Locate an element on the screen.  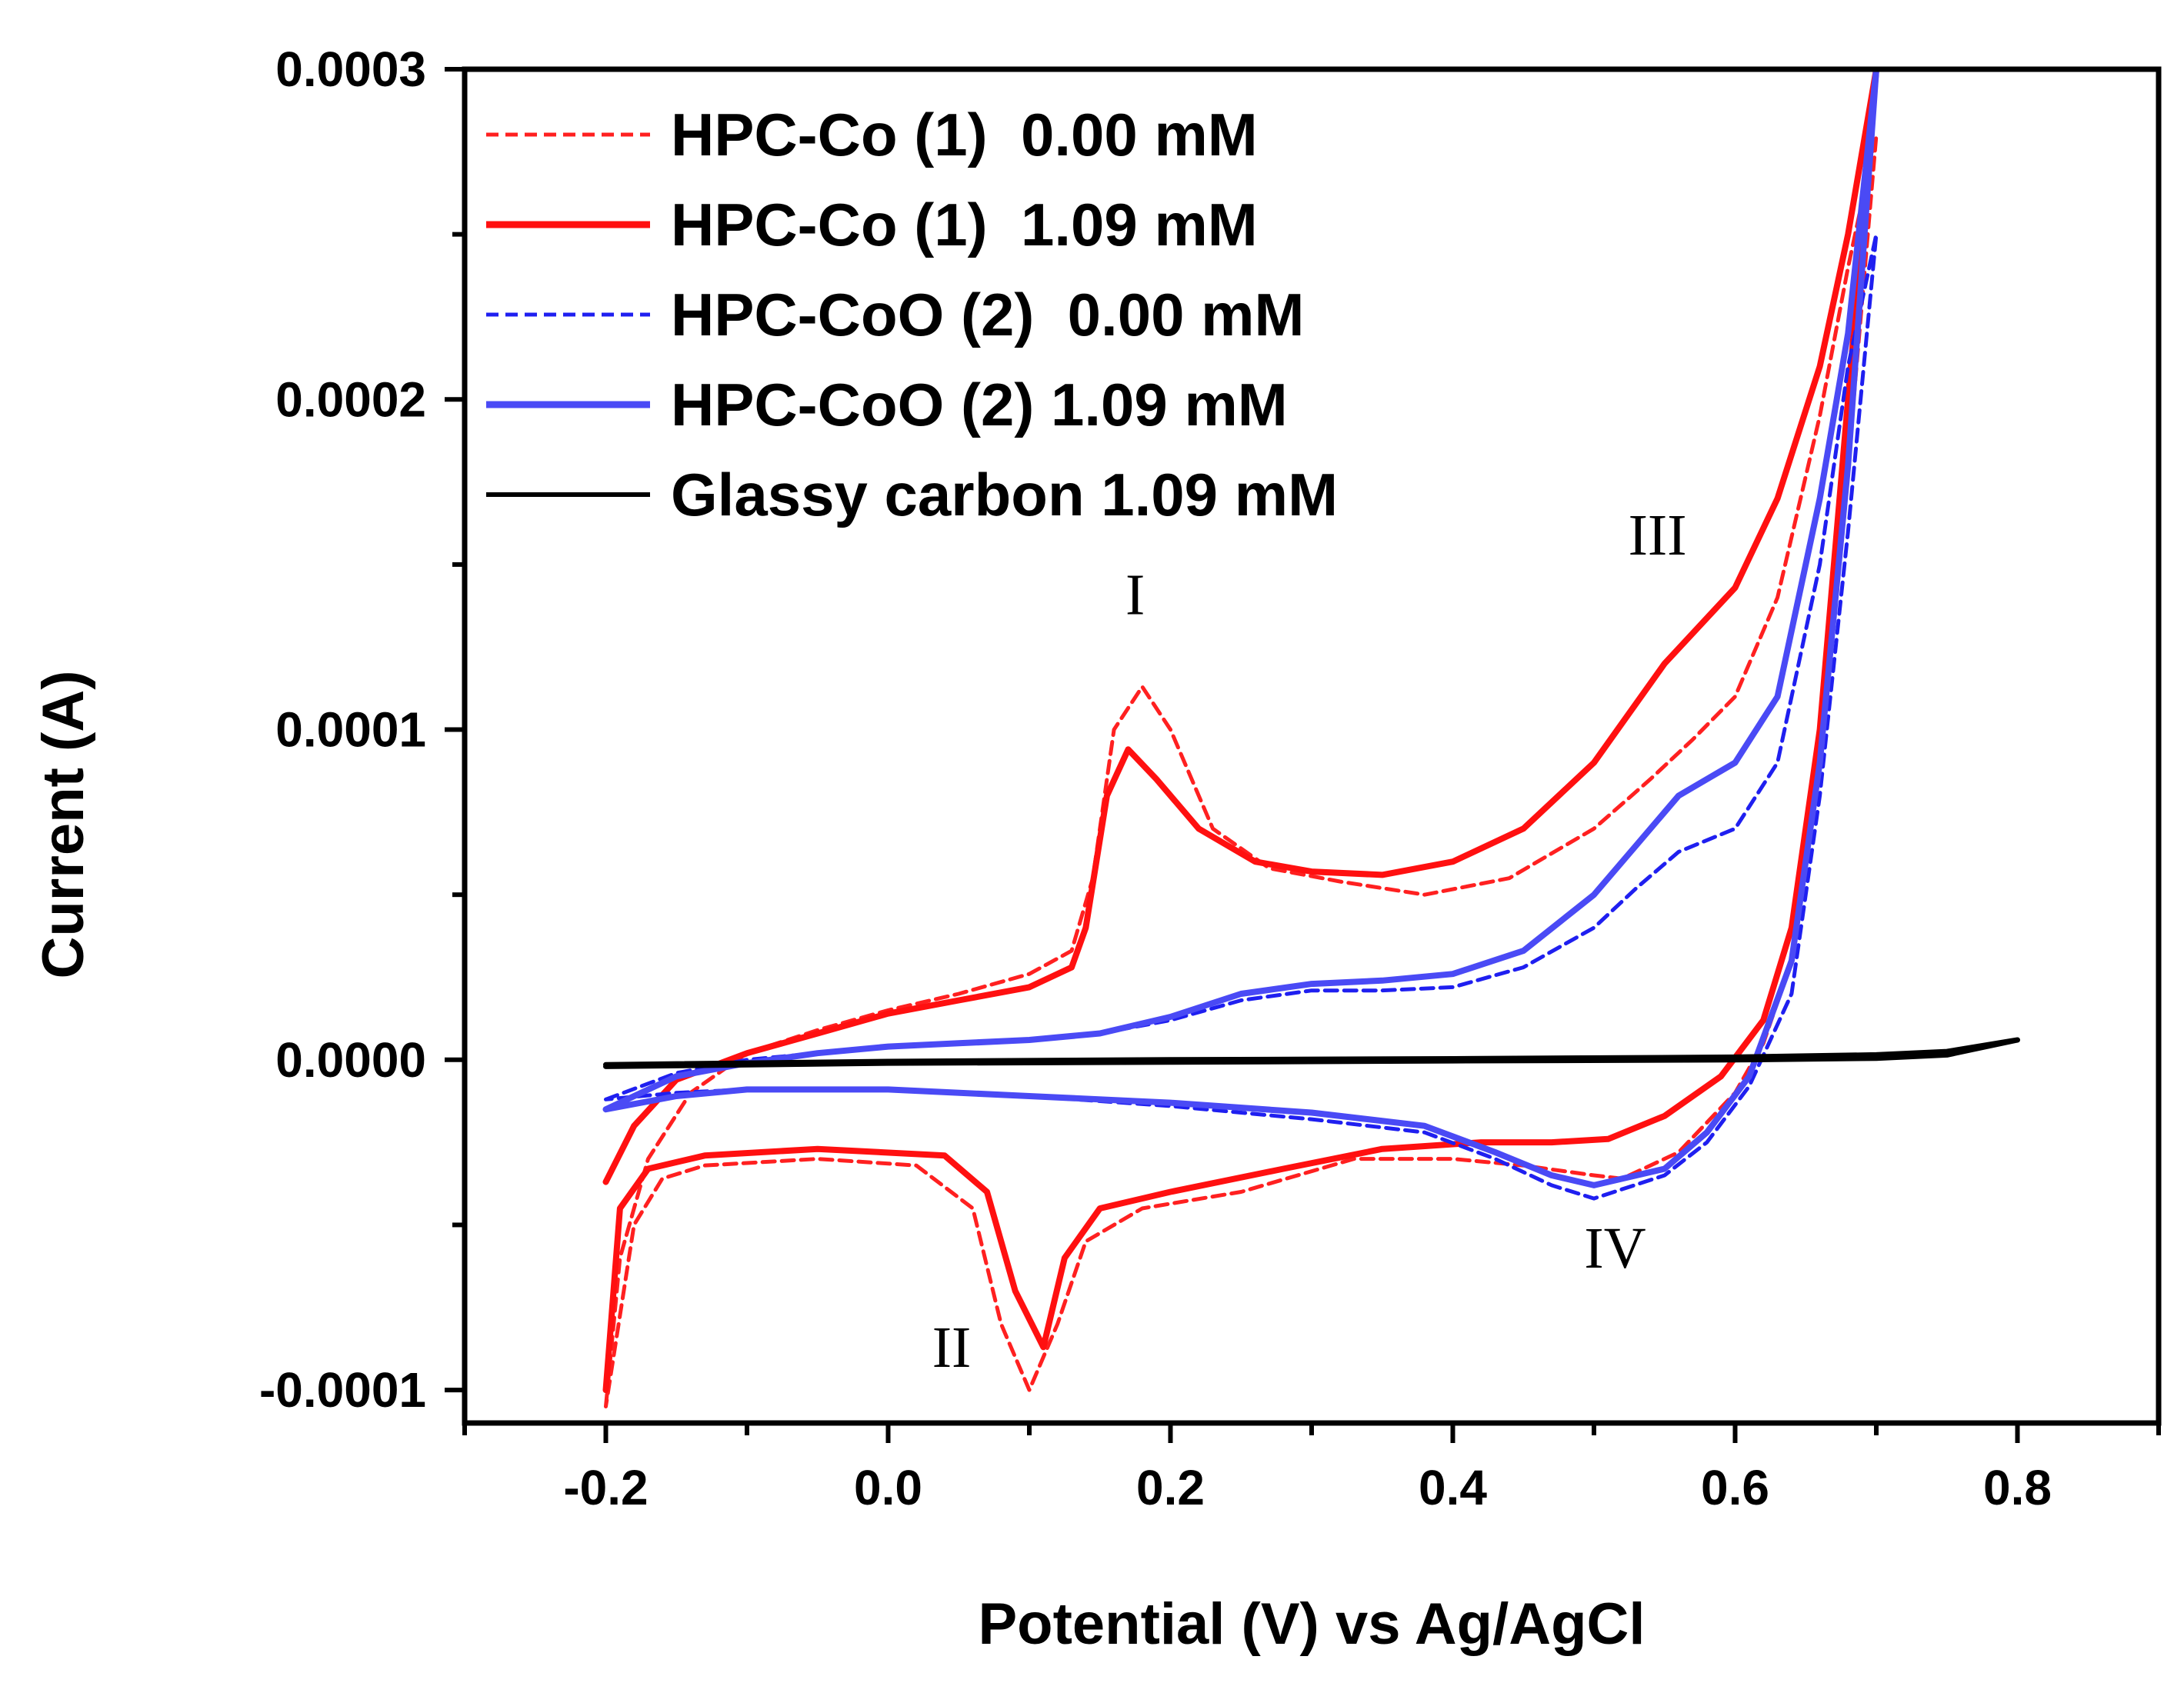
x-tick-label: 0.4 is located at coordinates (1453, 1487).